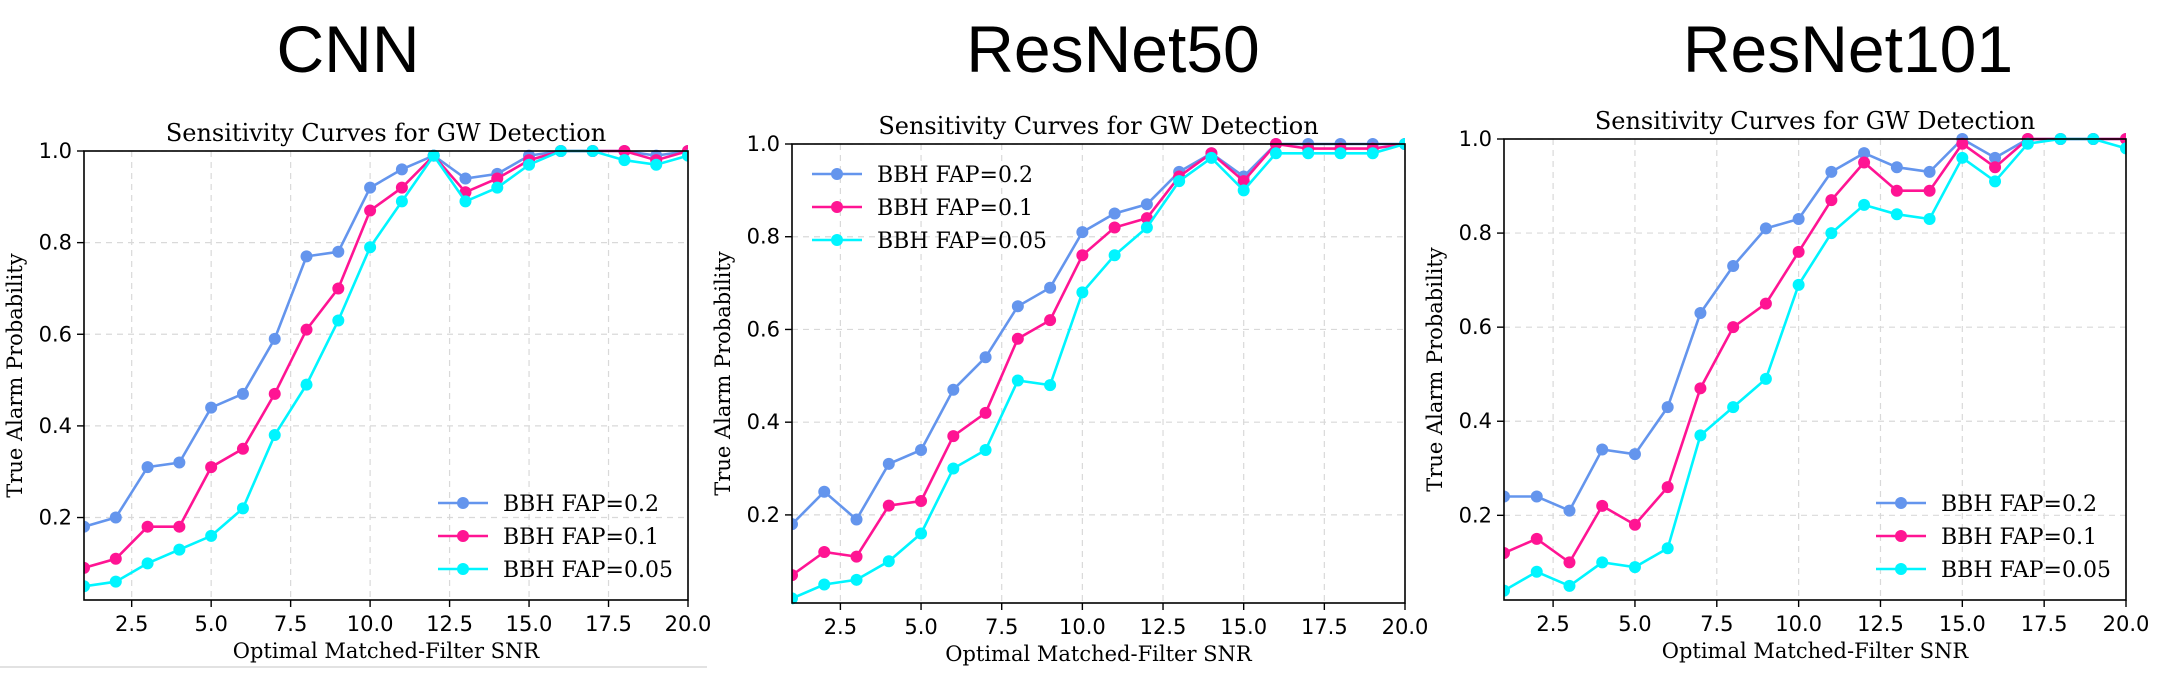  I want to click on y-tick-label: 0.4, so click(55, 426).